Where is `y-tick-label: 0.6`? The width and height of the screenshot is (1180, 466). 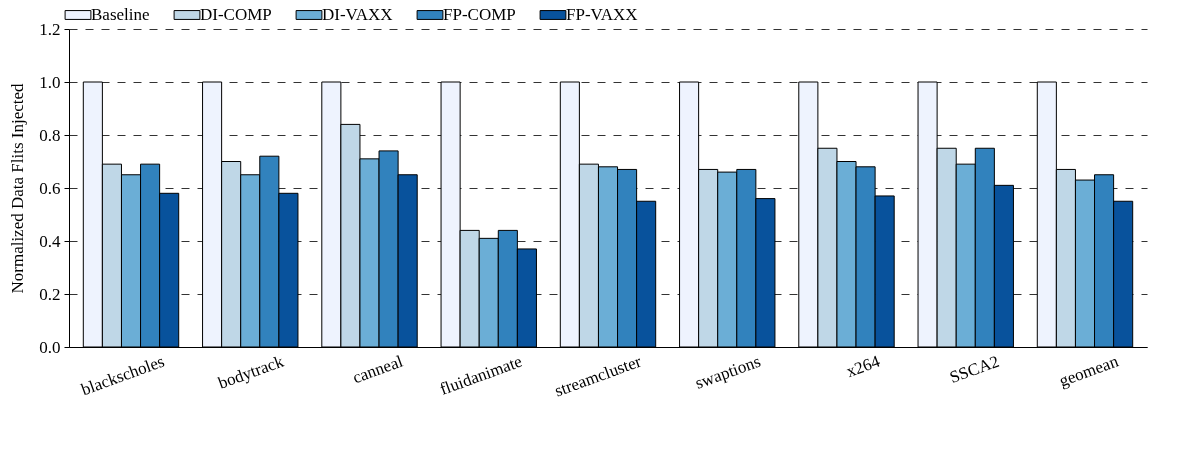 y-tick-label: 0.6 is located at coordinates (50, 188).